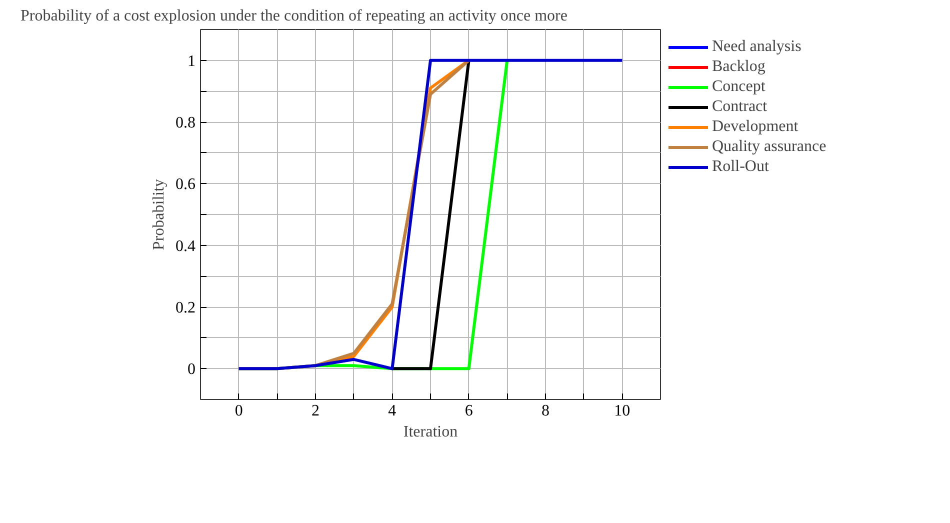  Describe the element at coordinates (739, 67) in the screenshot. I see `legend-label: Backlog` at that location.